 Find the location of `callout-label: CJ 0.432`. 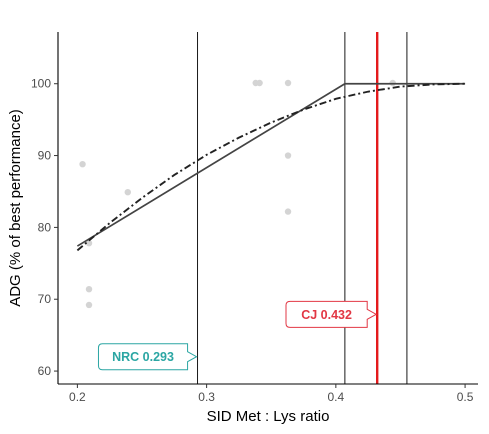

callout-label: CJ 0.432 is located at coordinates (326, 315).